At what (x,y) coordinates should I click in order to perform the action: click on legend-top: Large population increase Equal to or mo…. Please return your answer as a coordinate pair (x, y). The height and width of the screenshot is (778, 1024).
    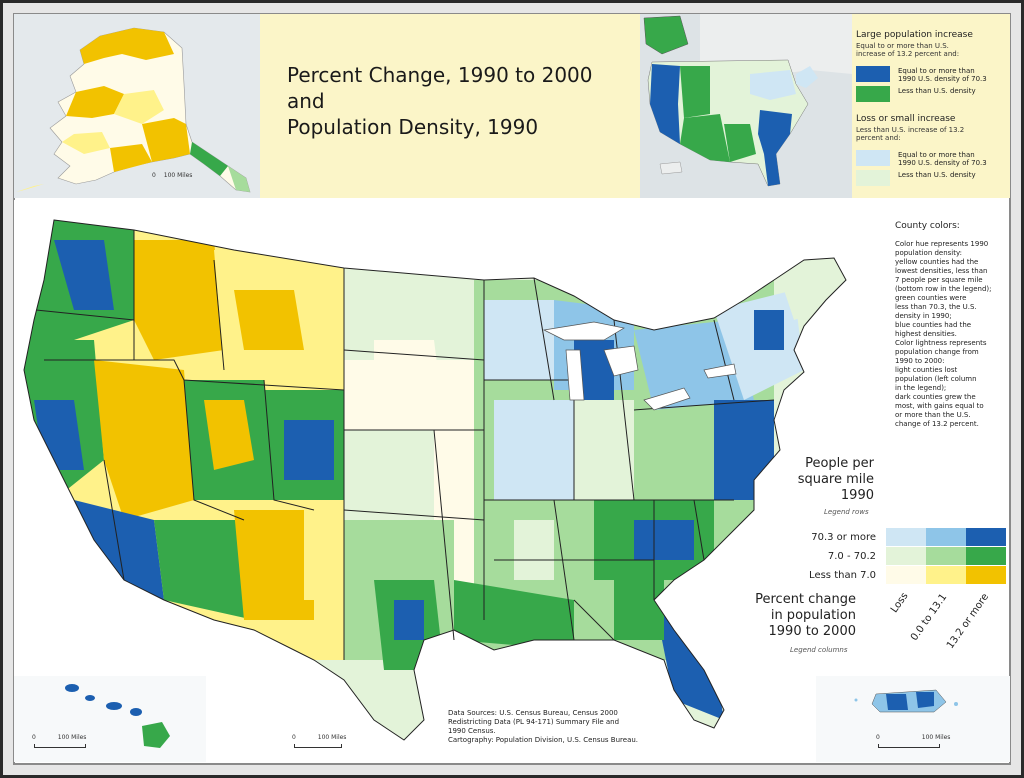
    Looking at the image, I should click on (931, 106).